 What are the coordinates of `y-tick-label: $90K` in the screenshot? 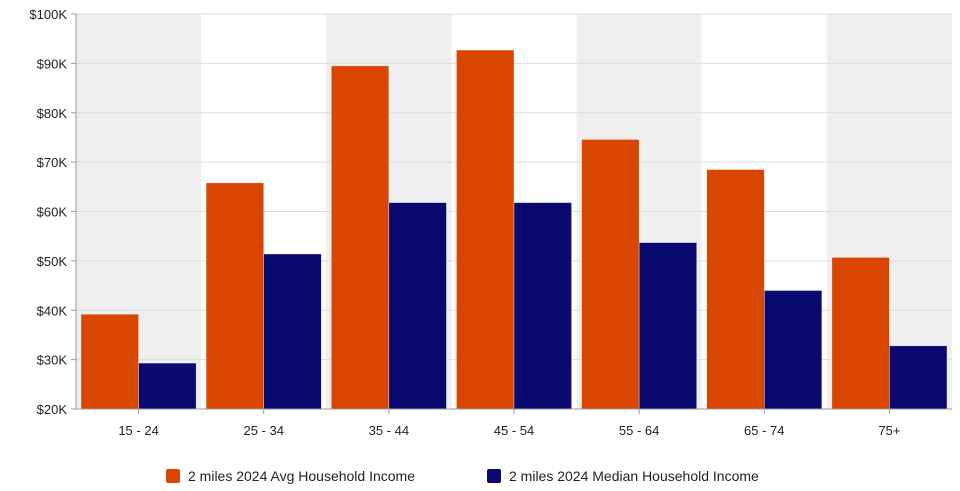 It's located at (52, 63).